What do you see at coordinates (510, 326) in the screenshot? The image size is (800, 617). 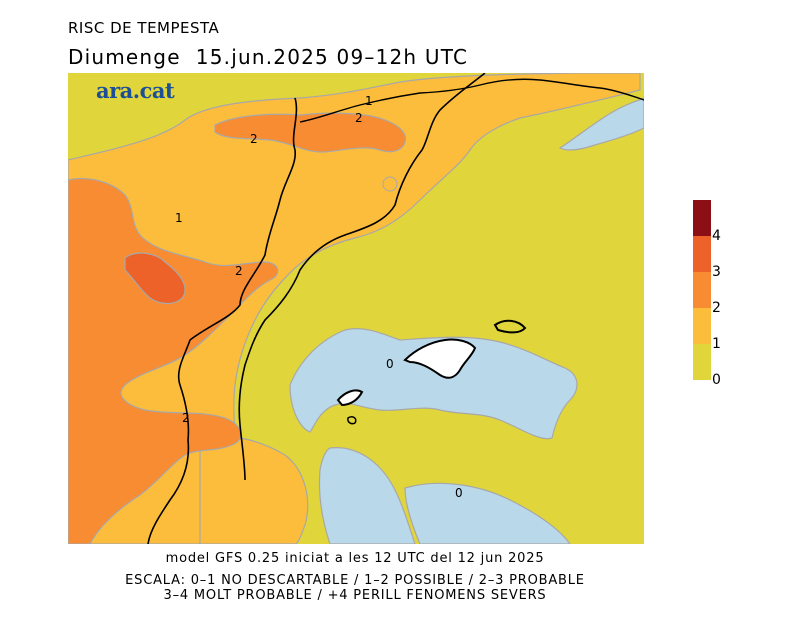 I see `island-menorca` at bounding box center [510, 326].